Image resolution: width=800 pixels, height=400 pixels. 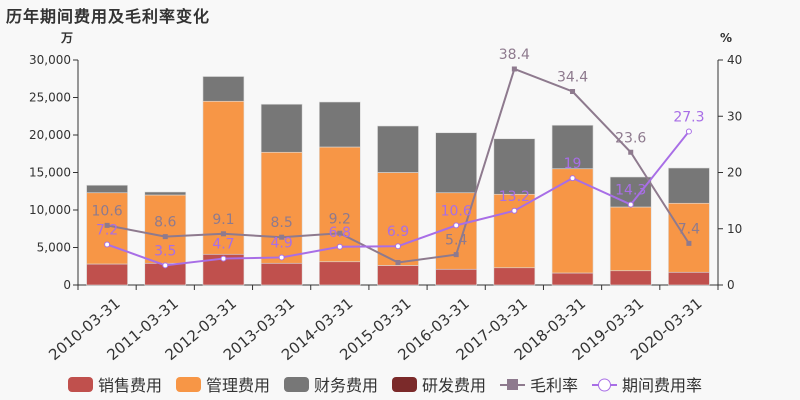 I want to click on legend-label: 管理费用, so click(x=238, y=385).